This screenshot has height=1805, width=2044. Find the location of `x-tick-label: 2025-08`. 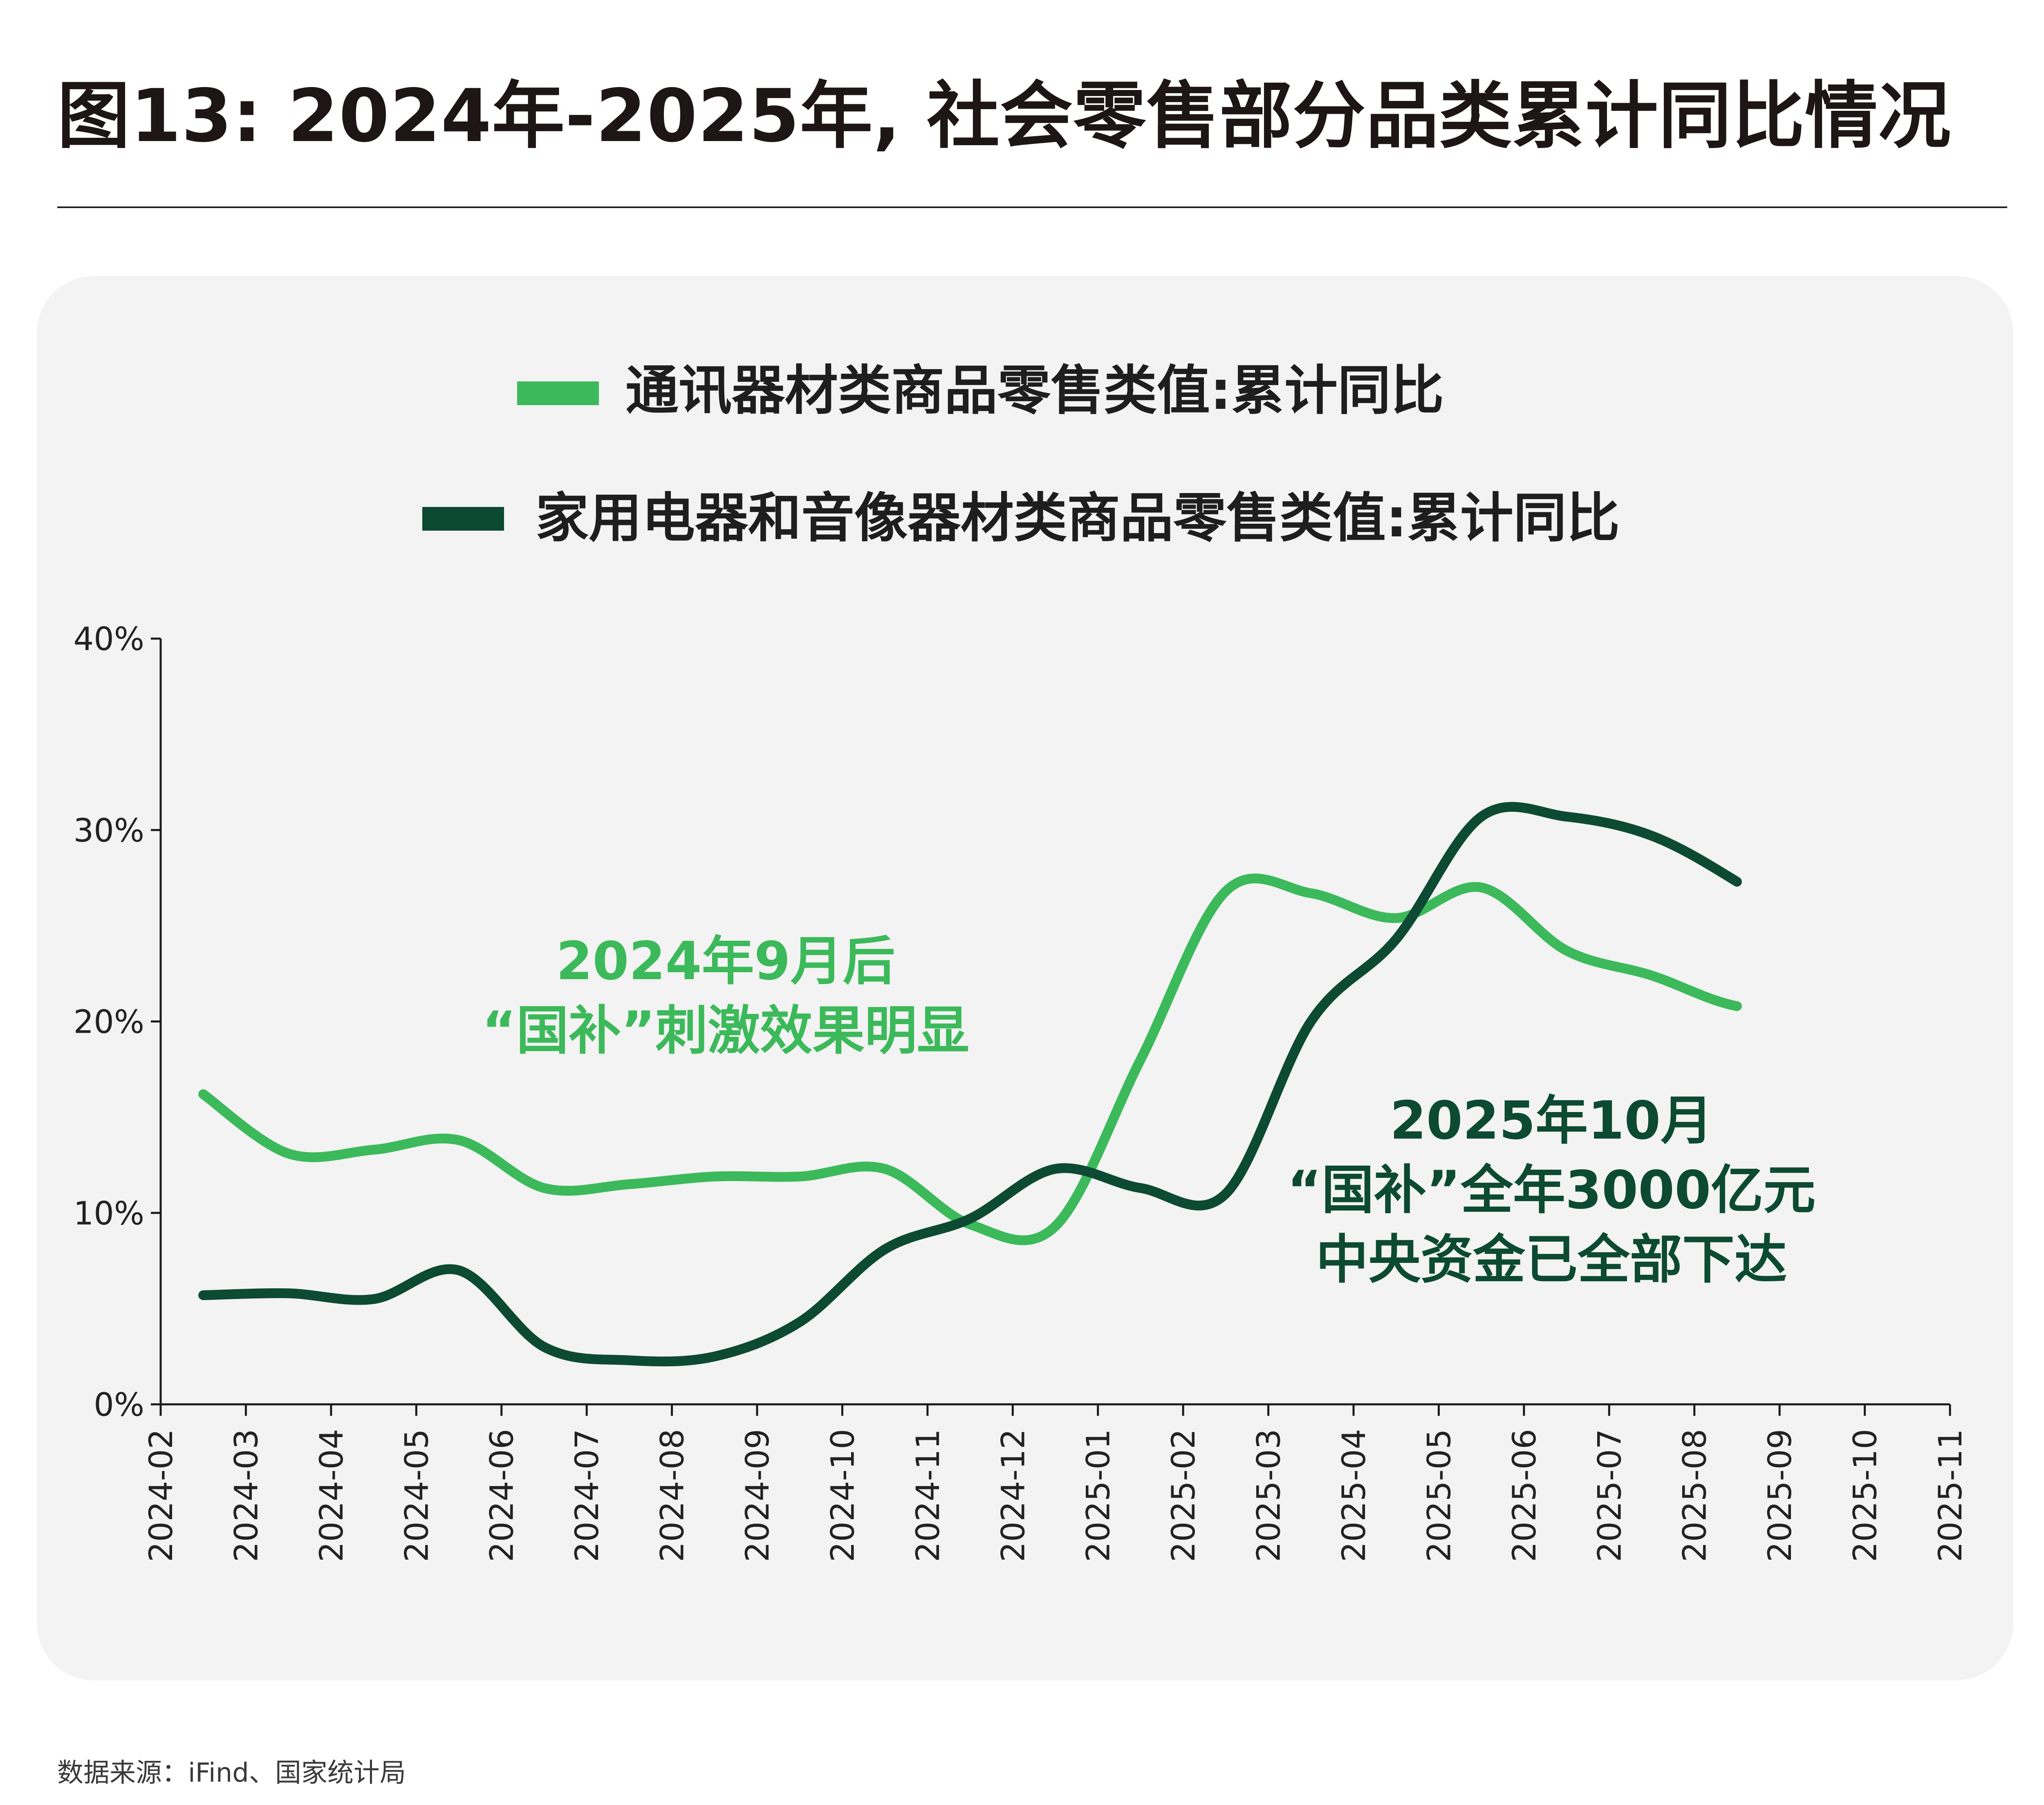

x-tick-label: 2025-08 is located at coordinates (1695, 1495).